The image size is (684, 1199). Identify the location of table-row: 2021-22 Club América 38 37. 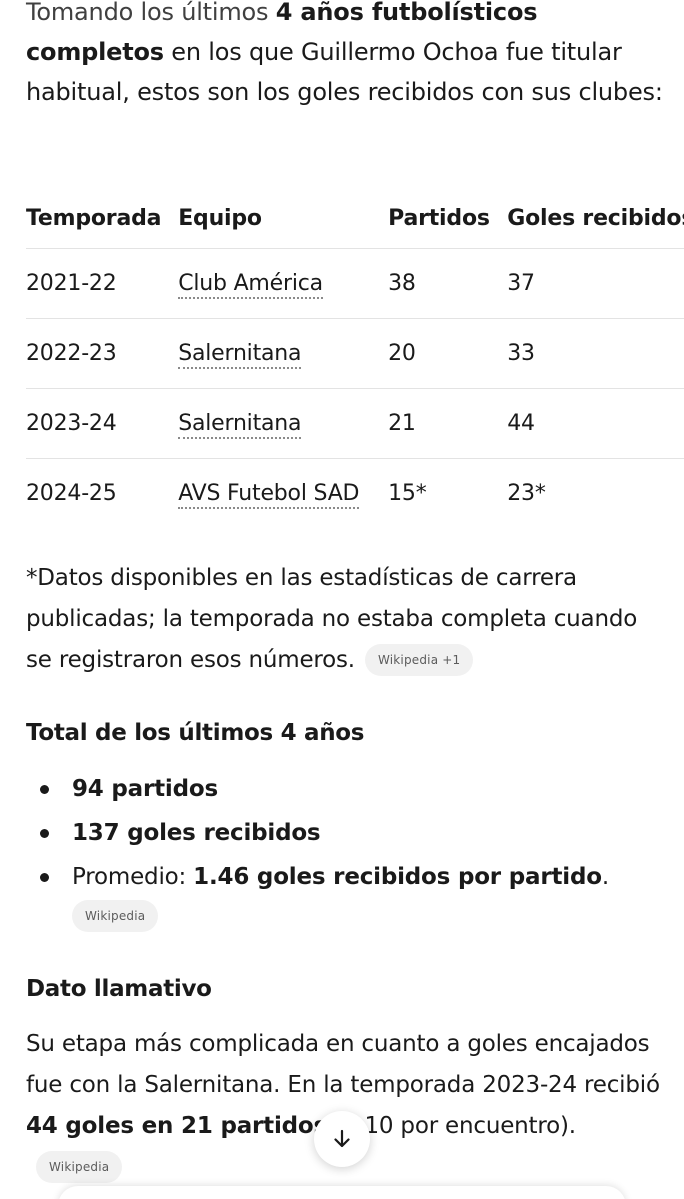
(355, 283).